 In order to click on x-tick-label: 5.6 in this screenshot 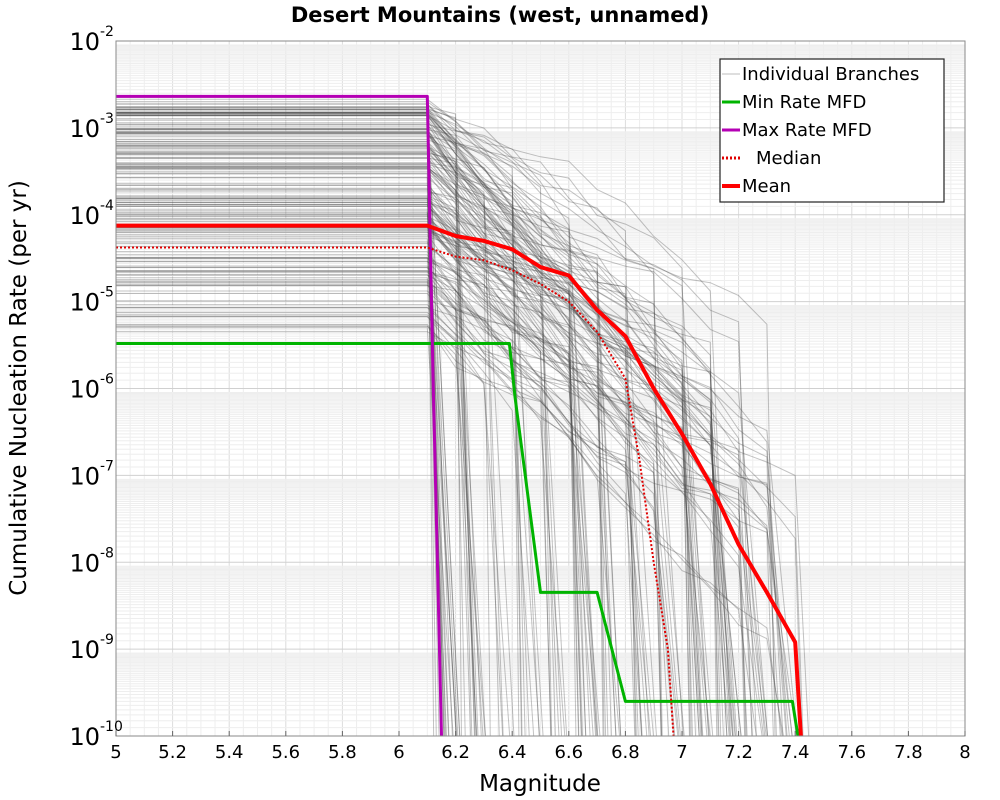, I will do `click(285, 752)`.